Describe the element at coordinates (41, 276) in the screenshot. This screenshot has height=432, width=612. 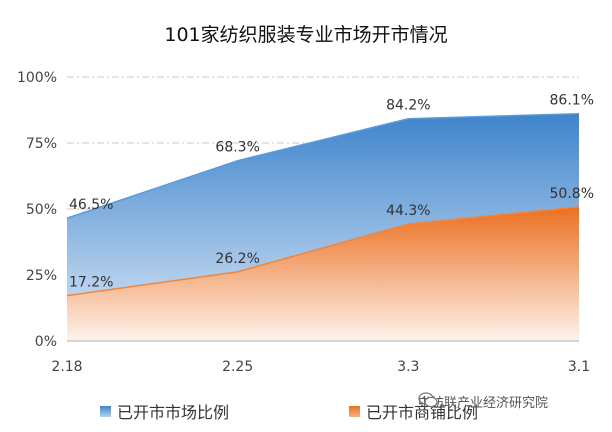
I see `y-tick-label: 25%` at that location.